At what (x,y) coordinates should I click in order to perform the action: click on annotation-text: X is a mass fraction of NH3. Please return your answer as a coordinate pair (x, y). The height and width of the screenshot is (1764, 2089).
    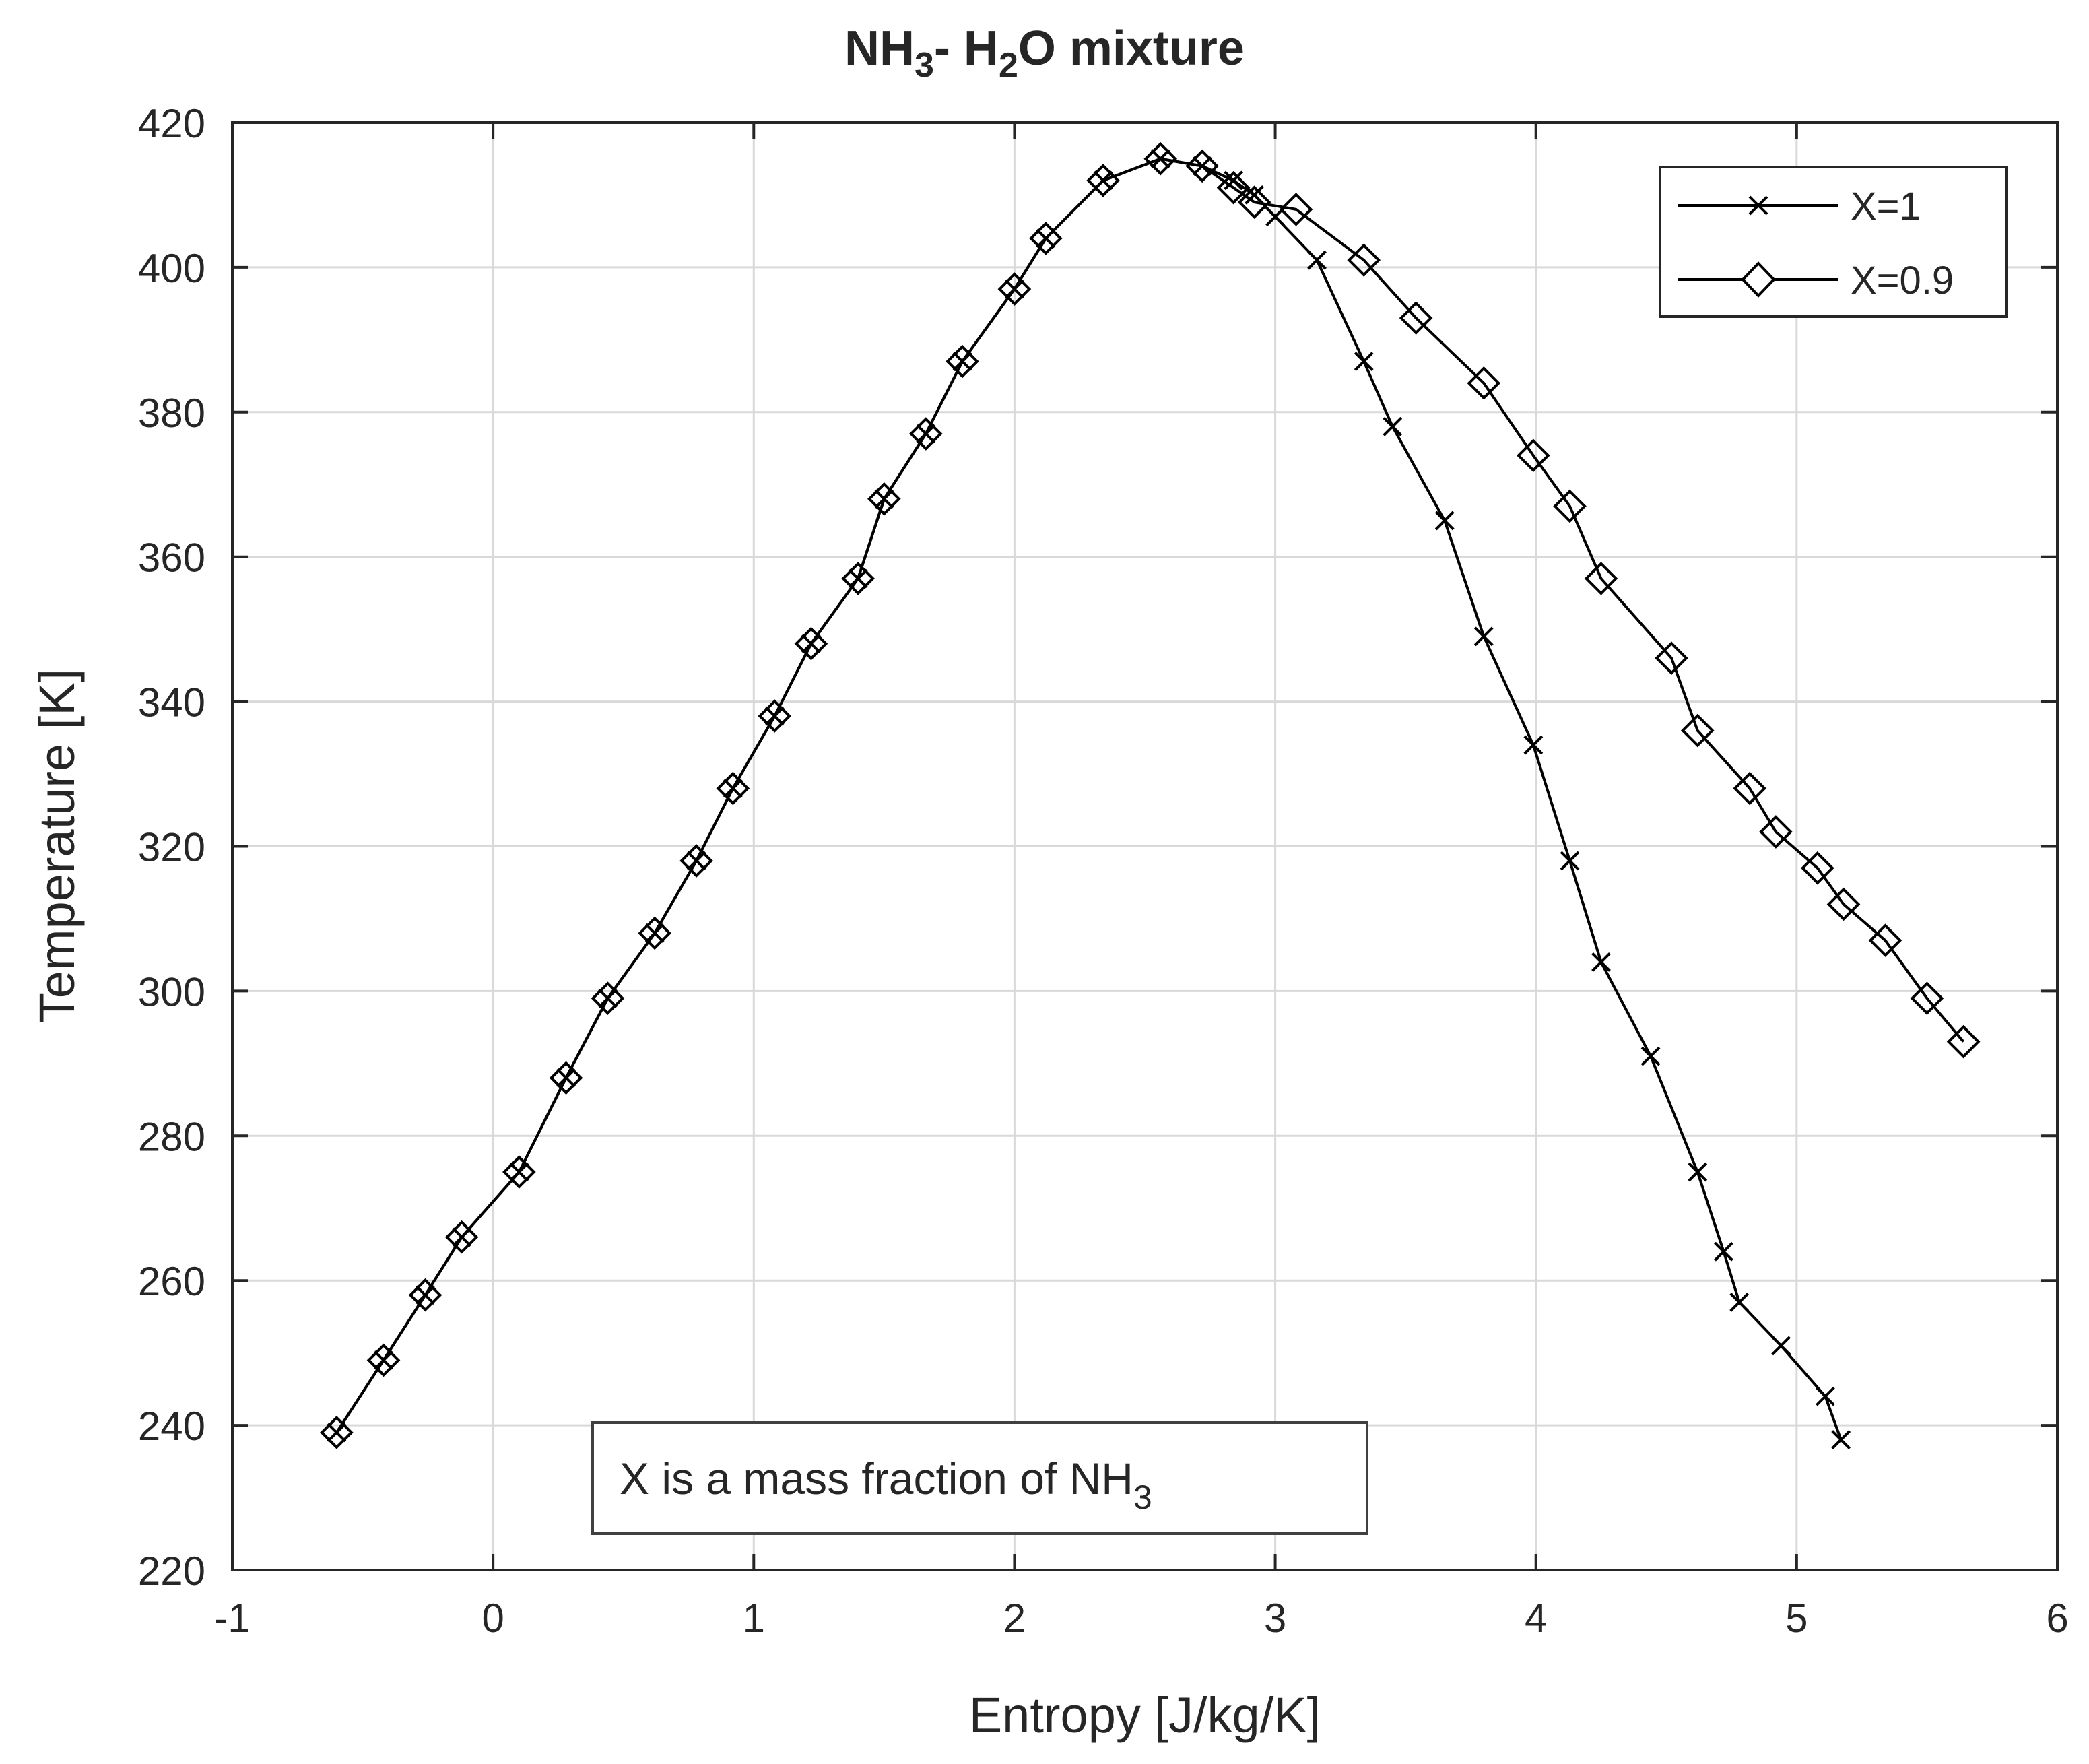
    Looking at the image, I should click on (886, 1484).